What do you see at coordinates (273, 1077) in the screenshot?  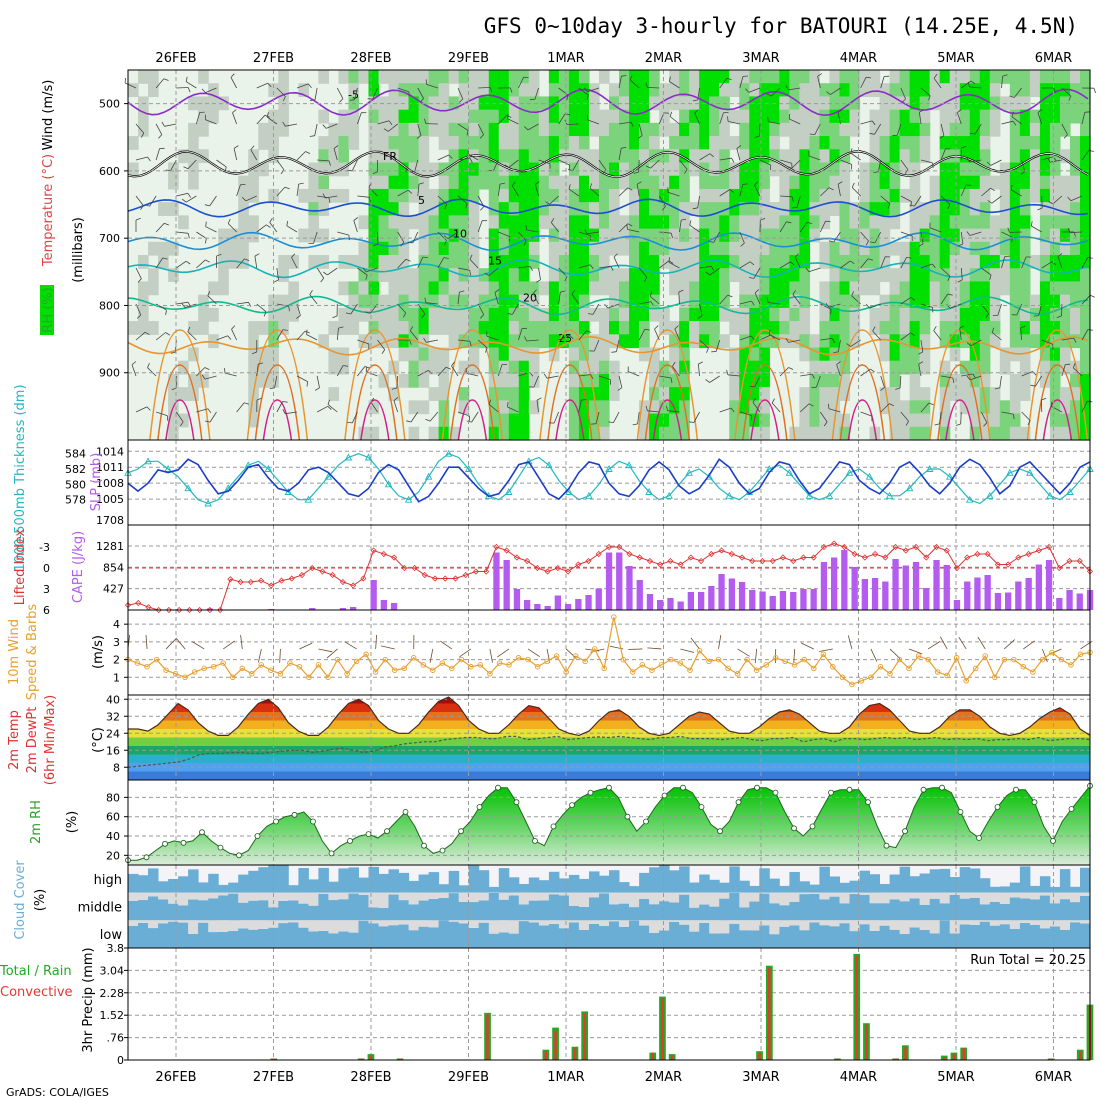 I see `date-label-bottom: 27FEB` at bounding box center [273, 1077].